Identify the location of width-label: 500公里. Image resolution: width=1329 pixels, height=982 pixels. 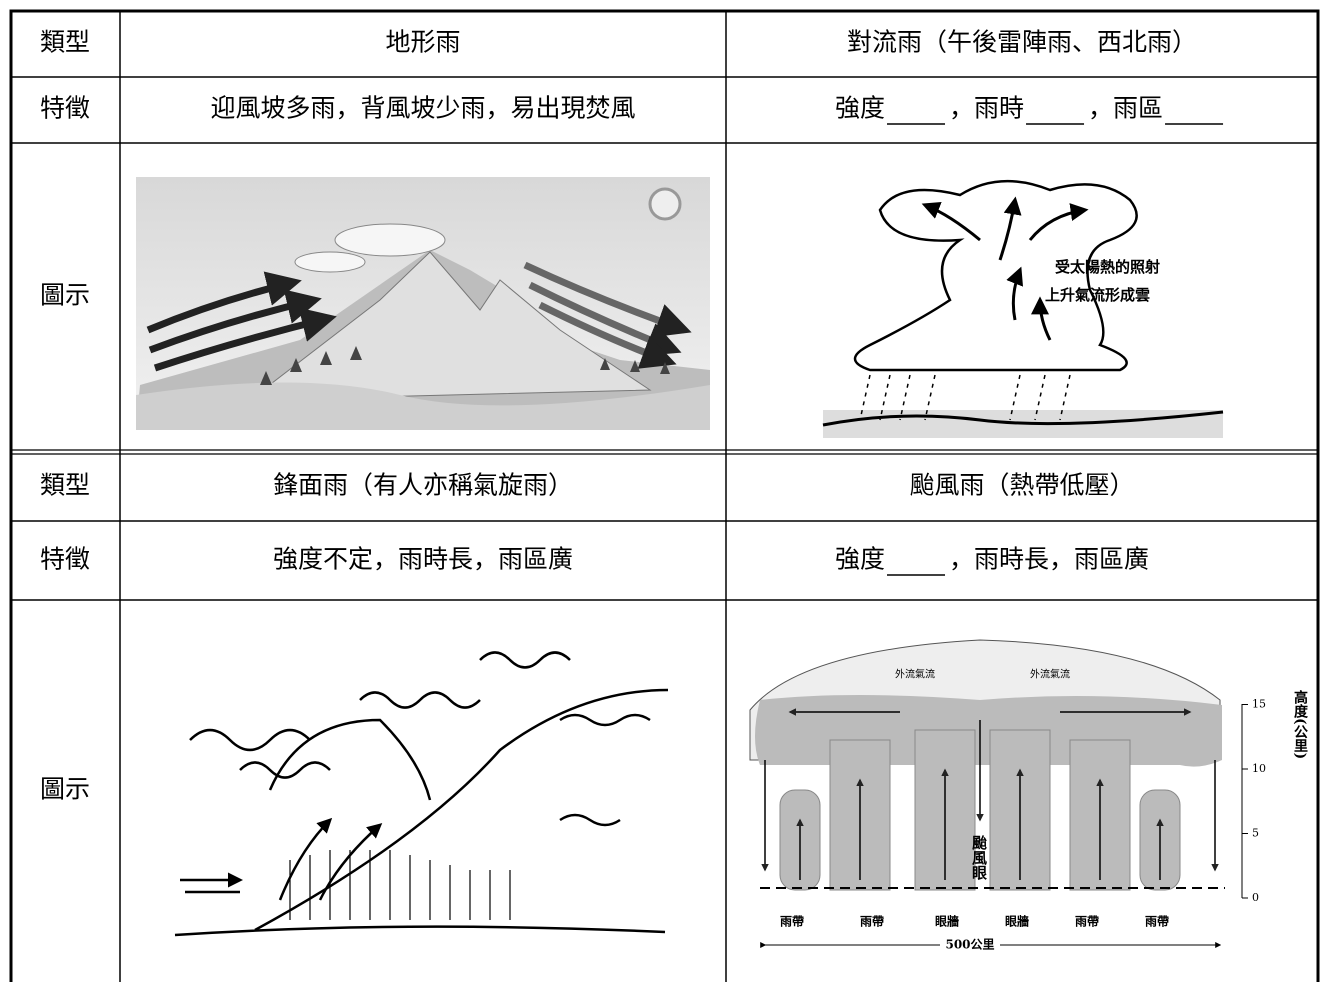
(969, 944).